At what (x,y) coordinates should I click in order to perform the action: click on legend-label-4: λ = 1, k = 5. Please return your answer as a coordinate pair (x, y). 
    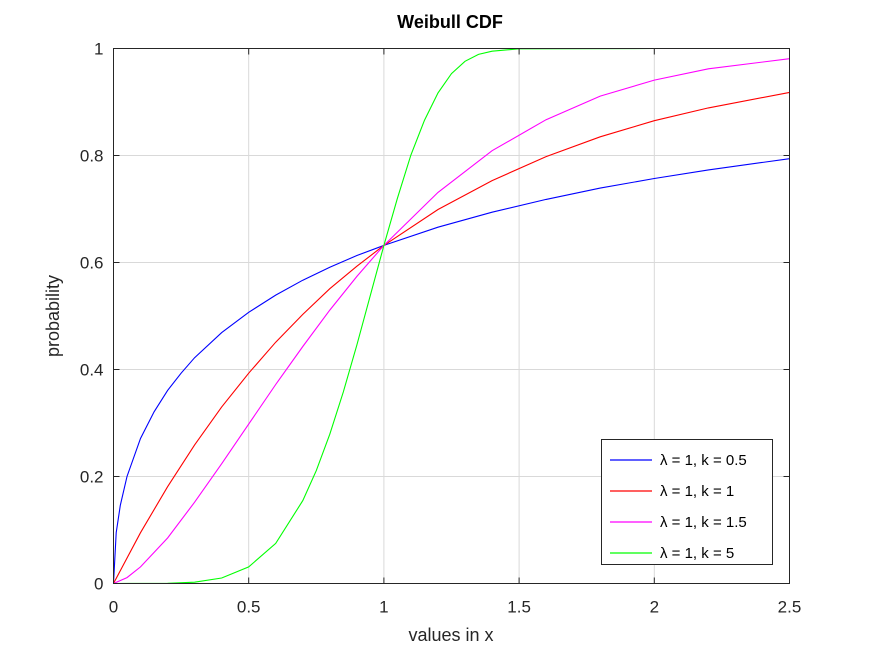
    Looking at the image, I should click on (697, 553).